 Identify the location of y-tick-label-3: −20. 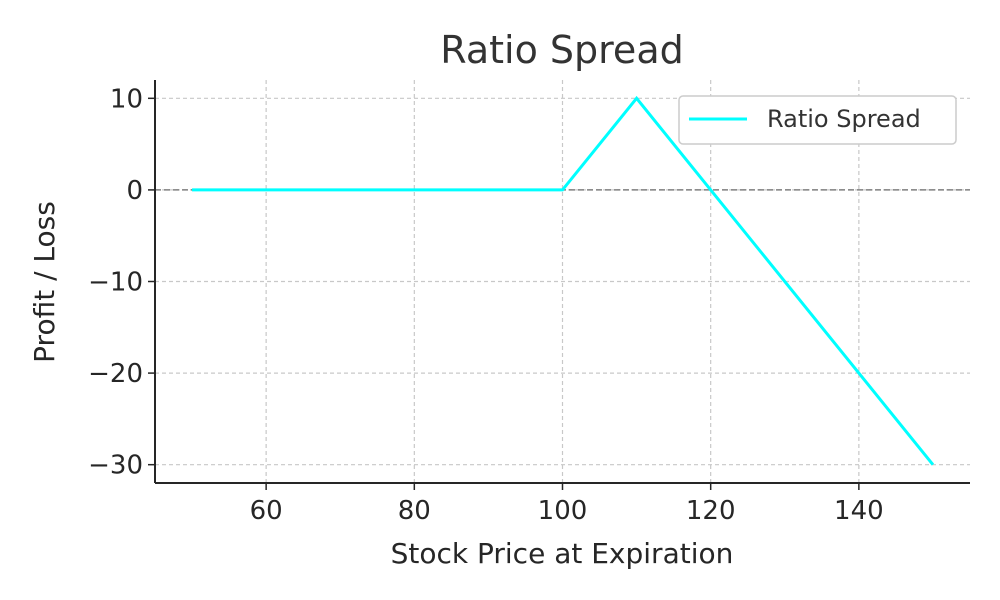
(115, 374).